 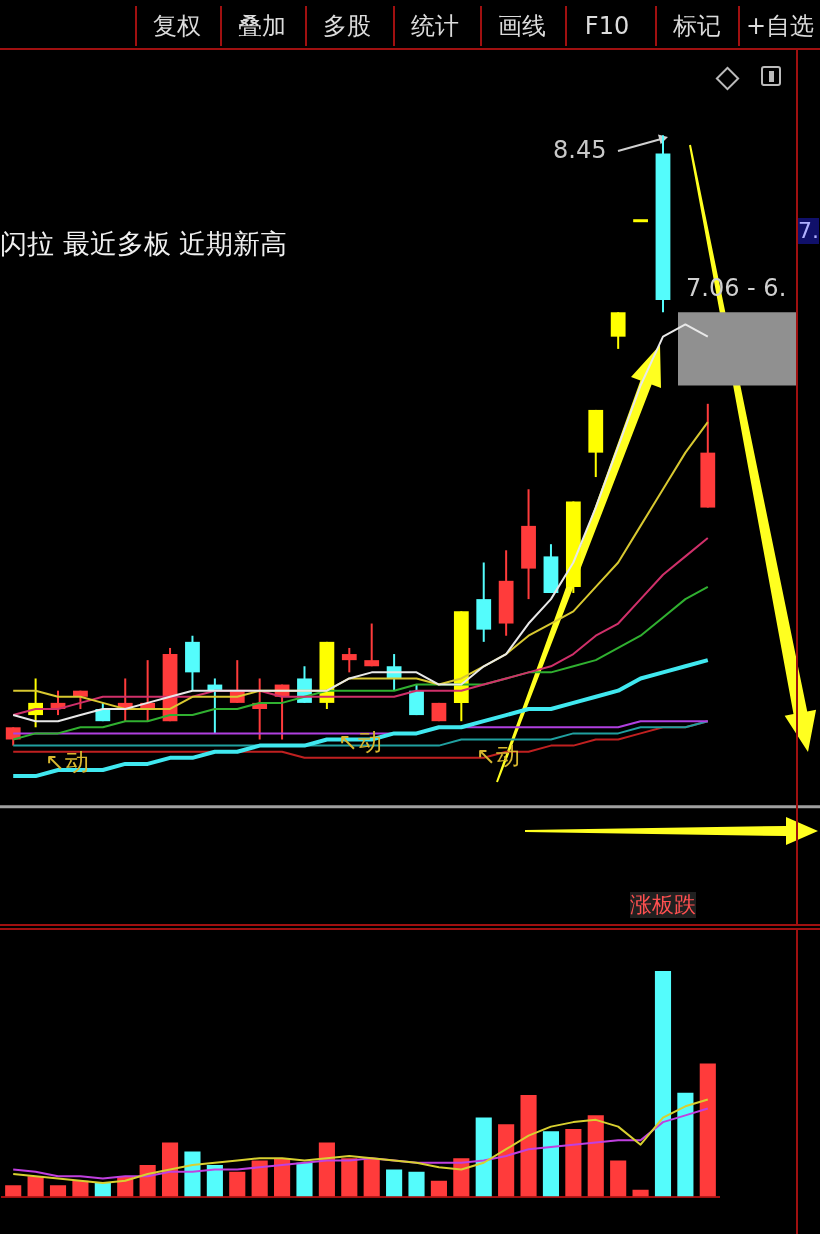 I want to click on text: 统计, so click(x=434, y=26).